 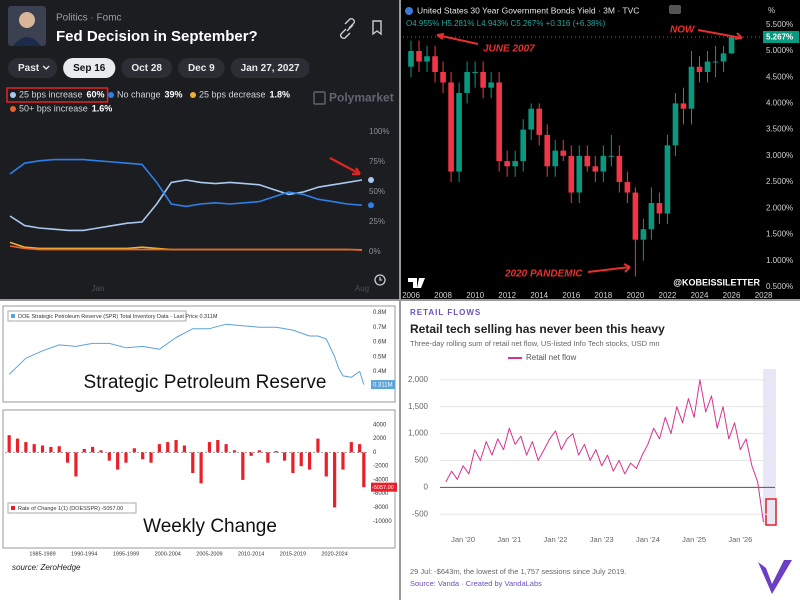 What do you see at coordinates (379, 343) in the screenshot?
I see `y-tick-label: 0.6M` at bounding box center [379, 343].